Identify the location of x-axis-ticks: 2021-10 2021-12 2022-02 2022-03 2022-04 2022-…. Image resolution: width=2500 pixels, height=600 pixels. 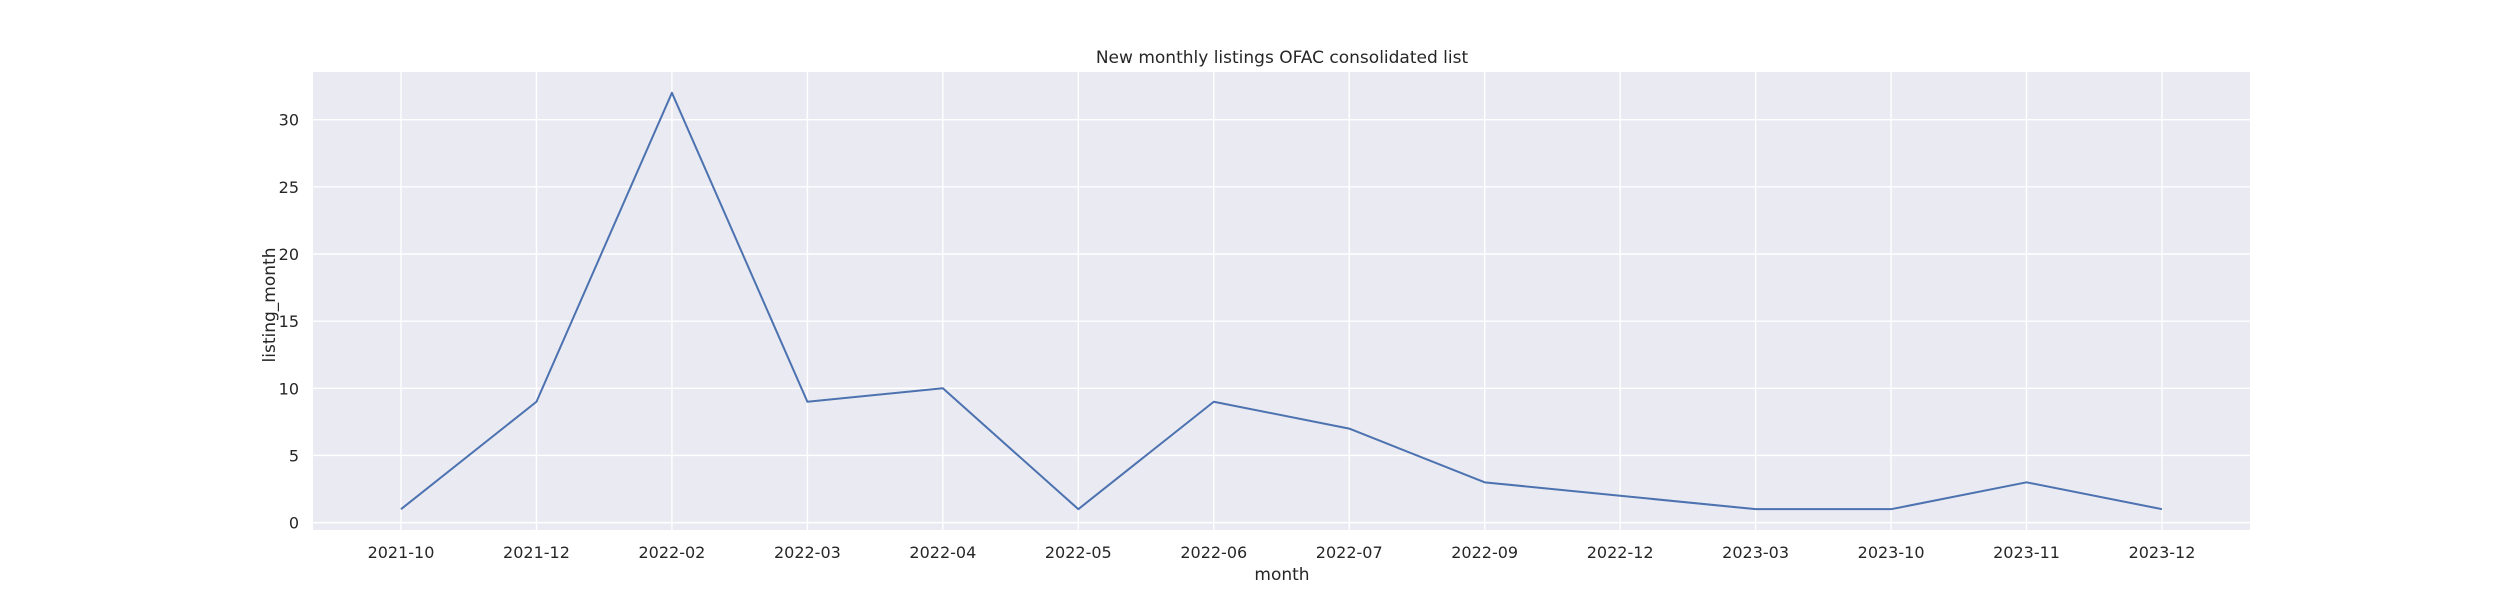
(1282, 552).